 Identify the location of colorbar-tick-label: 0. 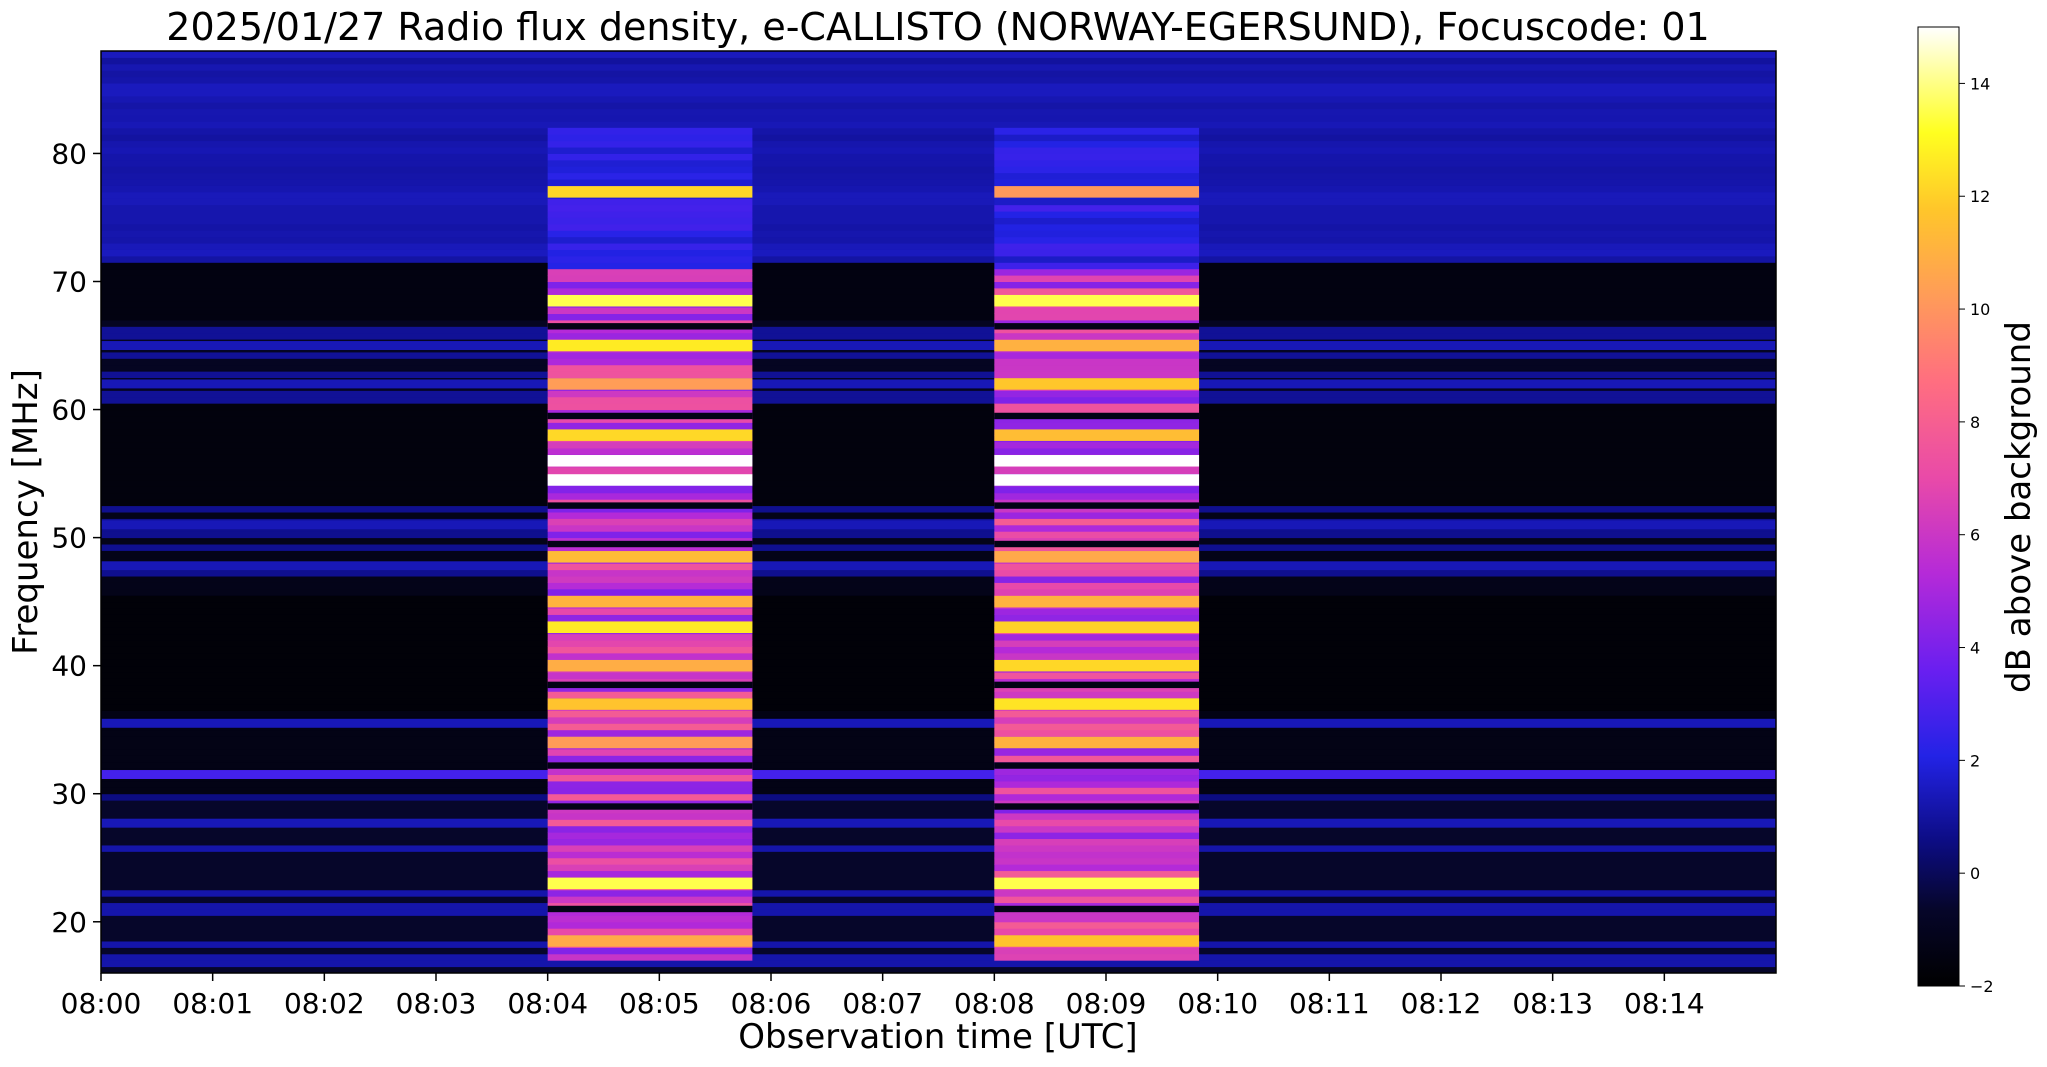
(1975, 873).